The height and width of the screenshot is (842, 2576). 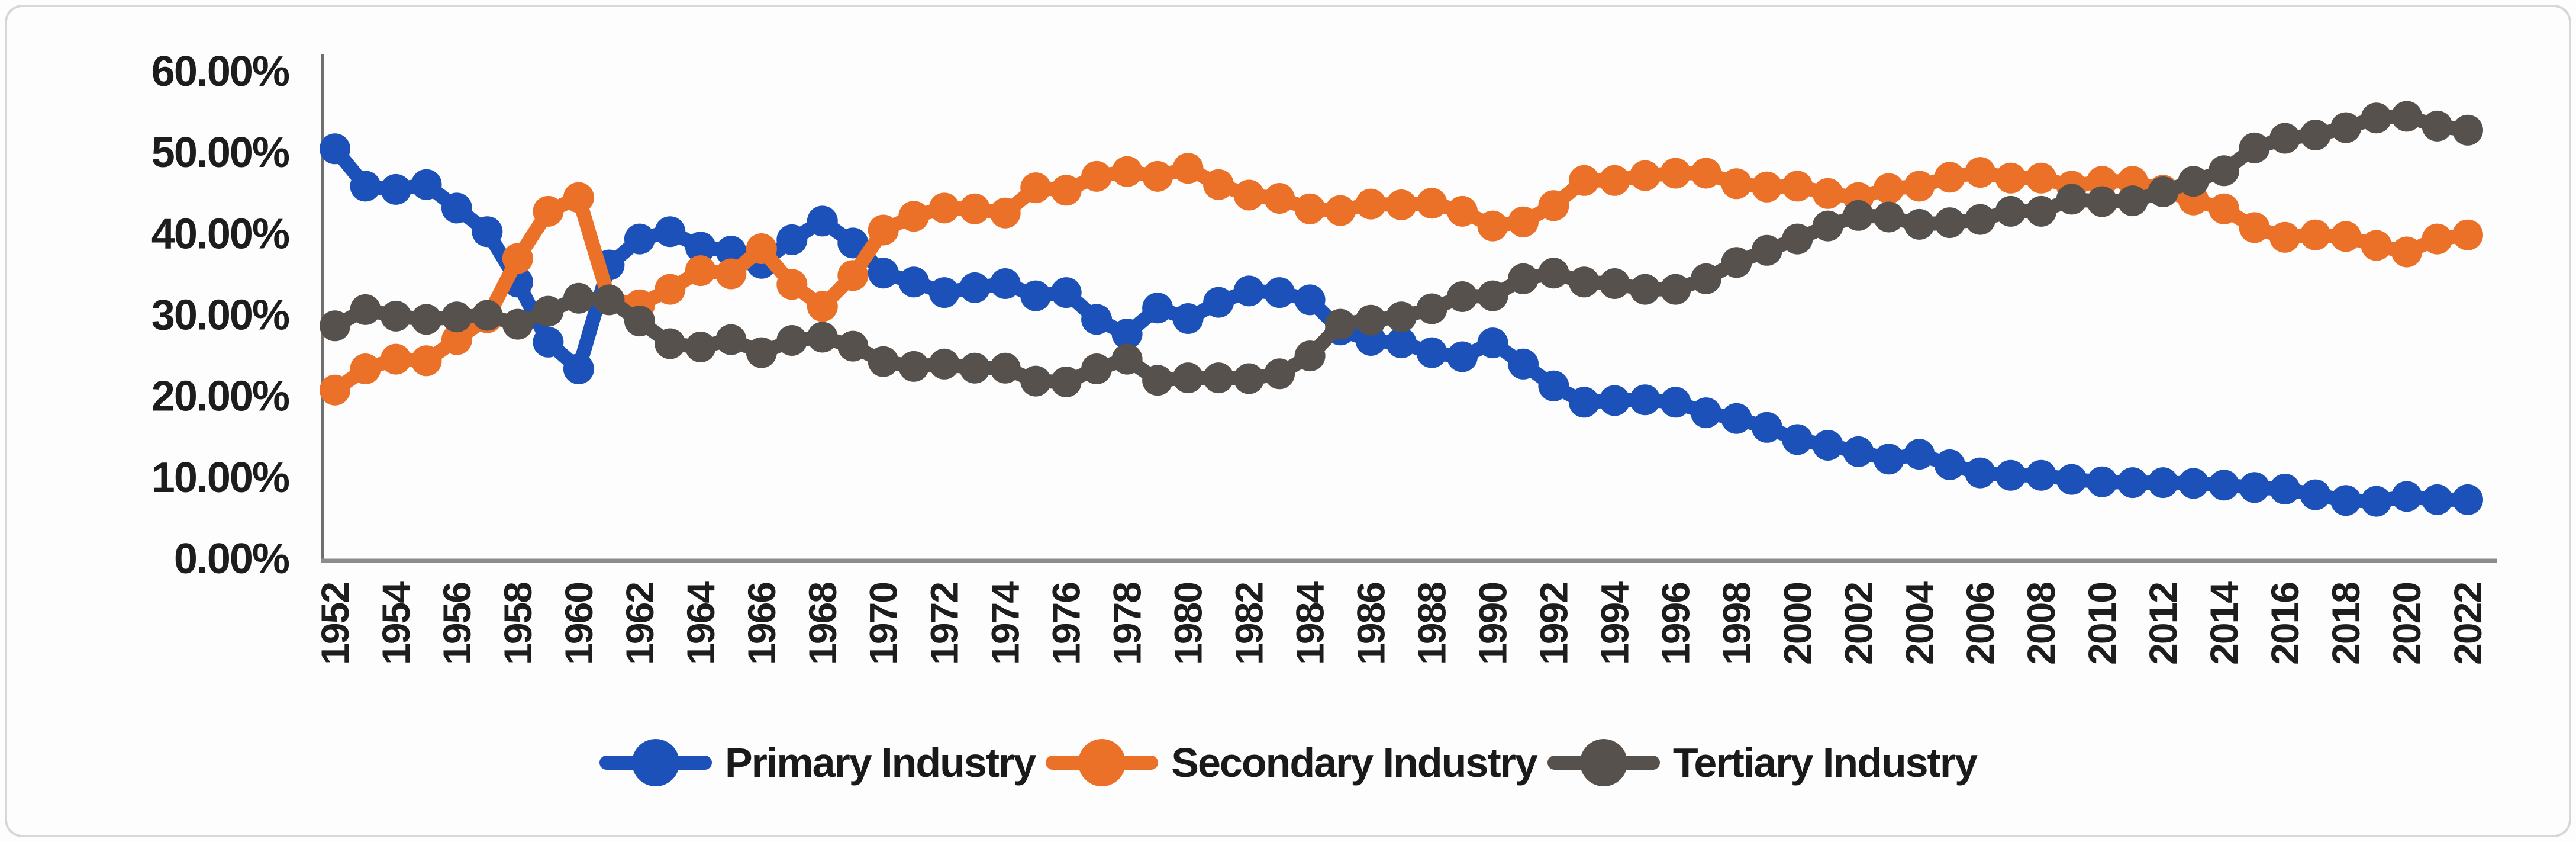 What do you see at coordinates (396, 623) in the screenshot?
I see `x-tick-label: 1954` at bounding box center [396, 623].